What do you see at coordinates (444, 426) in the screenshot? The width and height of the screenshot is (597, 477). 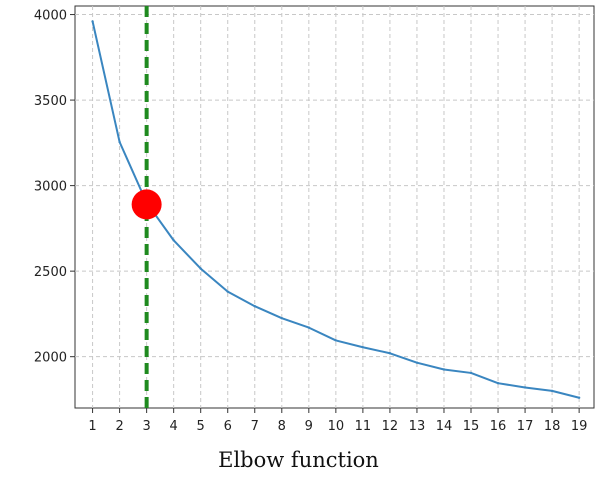 I see `x-tick-label: 14` at bounding box center [444, 426].